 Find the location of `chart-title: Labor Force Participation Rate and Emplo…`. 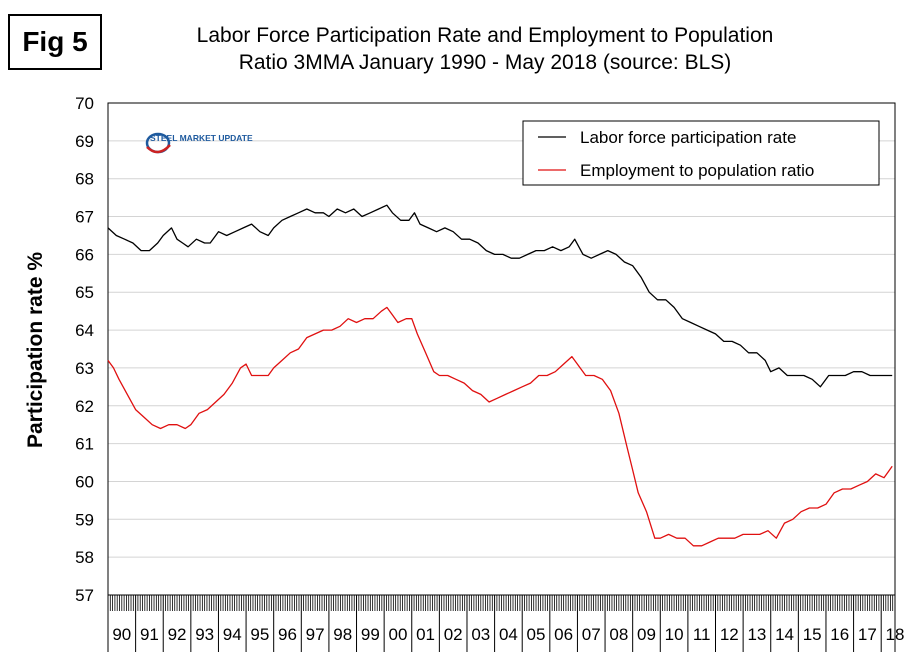

chart-title: Labor Force Participation Rate and Emplo… is located at coordinates (485, 35).